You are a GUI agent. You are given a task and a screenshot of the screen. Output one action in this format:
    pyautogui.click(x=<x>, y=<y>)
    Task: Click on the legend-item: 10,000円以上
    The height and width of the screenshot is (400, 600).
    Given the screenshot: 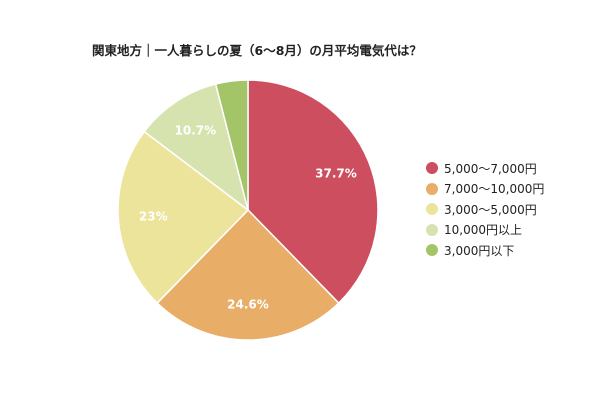 What is the action you would take?
    pyautogui.click(x=485, y=230)
    